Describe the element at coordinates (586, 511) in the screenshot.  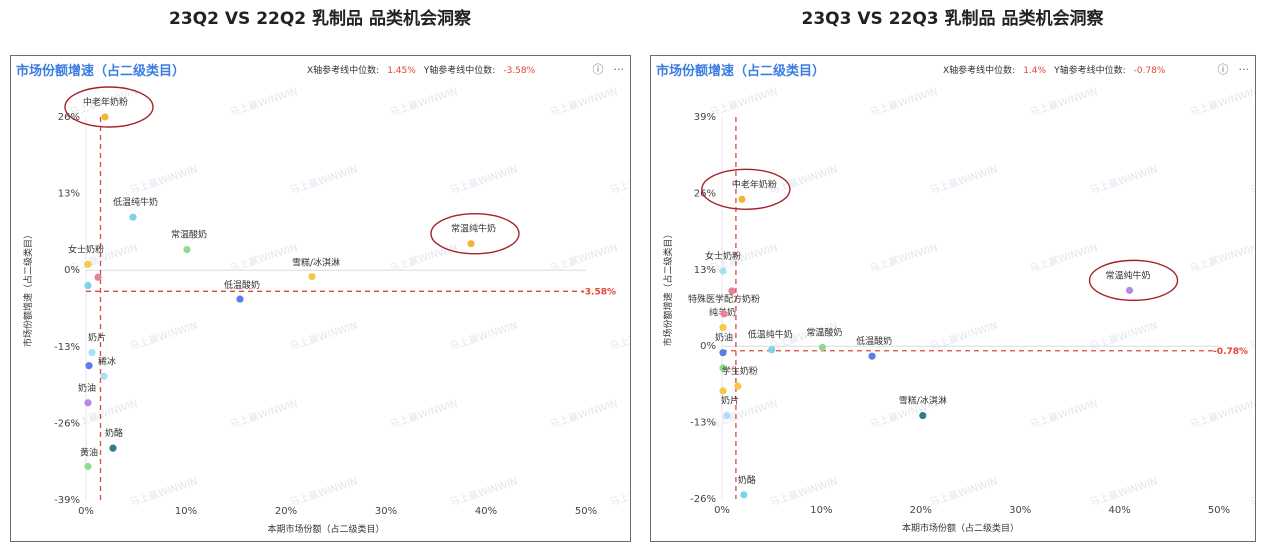
I see `x-tick-label: 50%` at that location.